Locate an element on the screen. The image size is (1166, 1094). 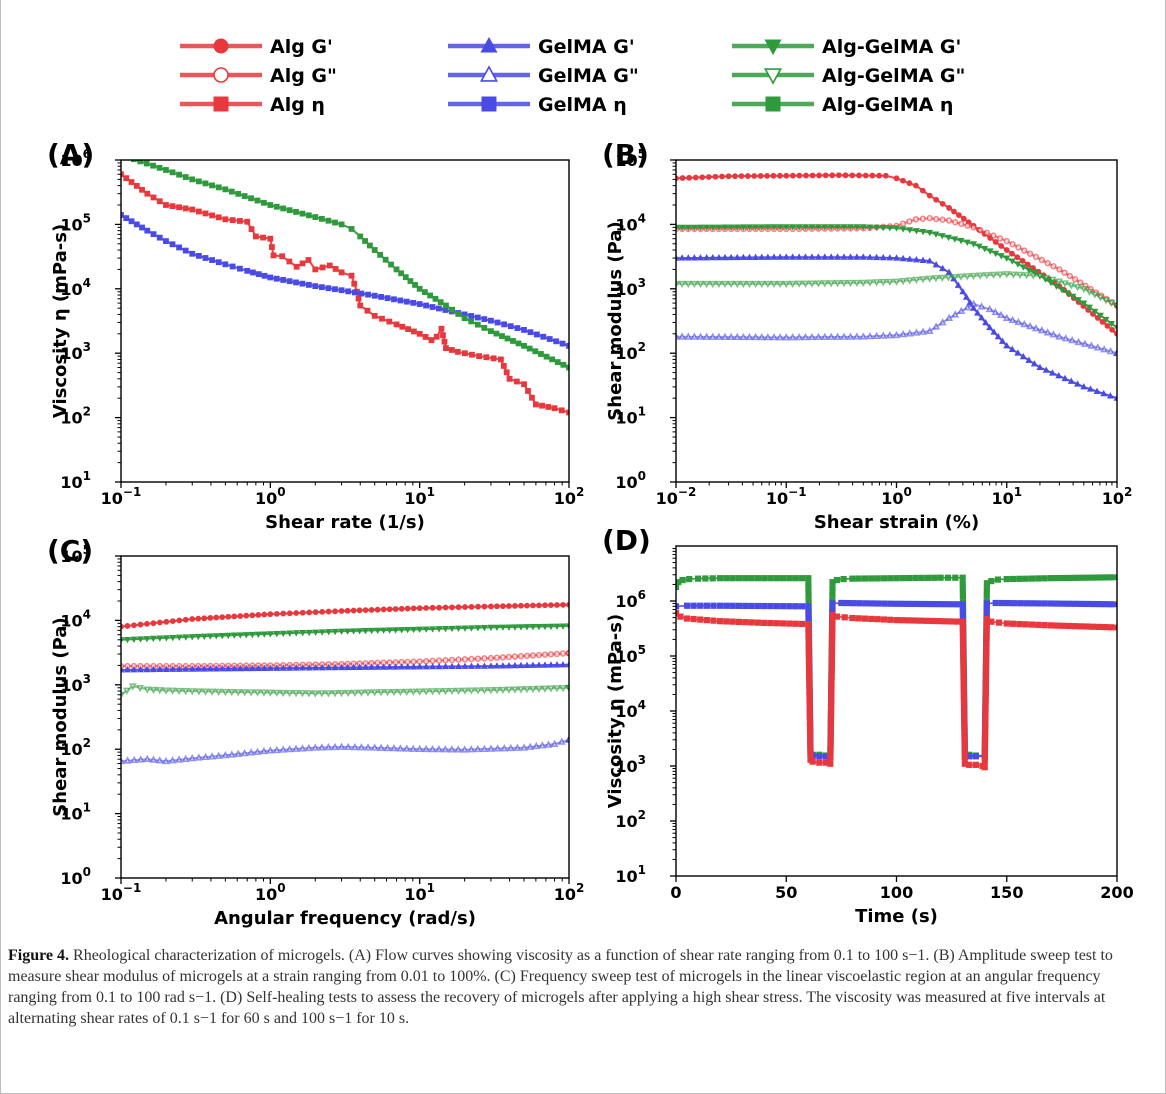
y-tick-label: 105 is located at coordinates (630, 158).